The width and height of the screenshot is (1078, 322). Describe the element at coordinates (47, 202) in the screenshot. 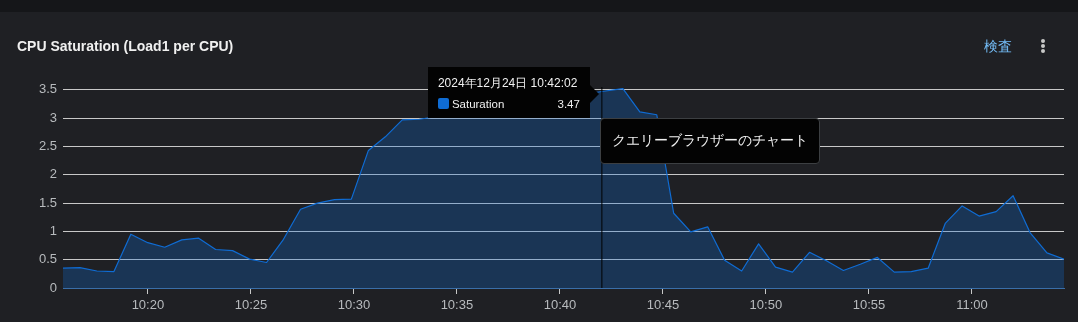

I see `y-tick-label: 1.5` at that location.